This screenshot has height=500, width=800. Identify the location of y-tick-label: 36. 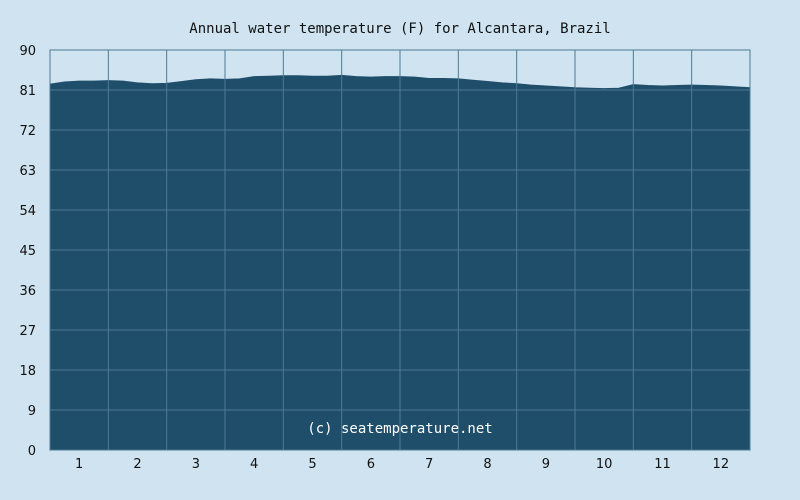
(27, 291).